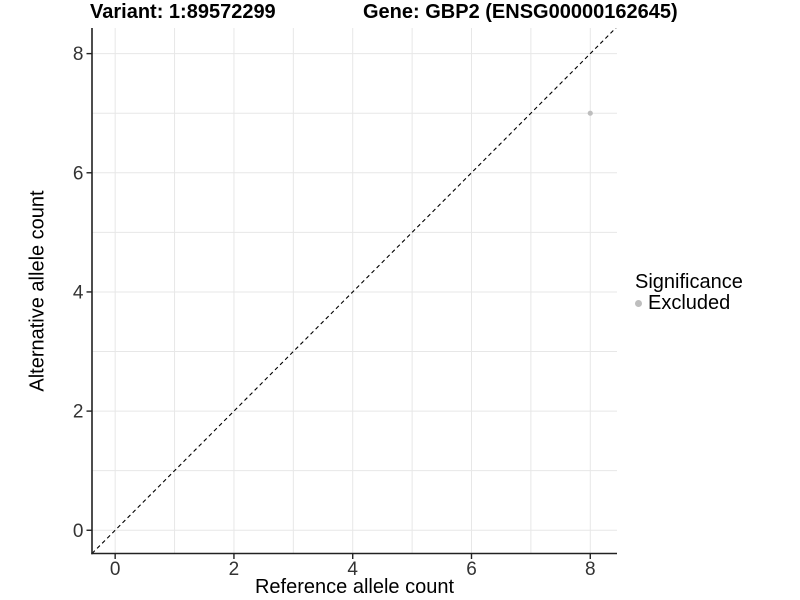  What do you see at coordinates (78, 54) in the screenshot?
I see `y-tick-label: 8` at bounding box center [78, 54].